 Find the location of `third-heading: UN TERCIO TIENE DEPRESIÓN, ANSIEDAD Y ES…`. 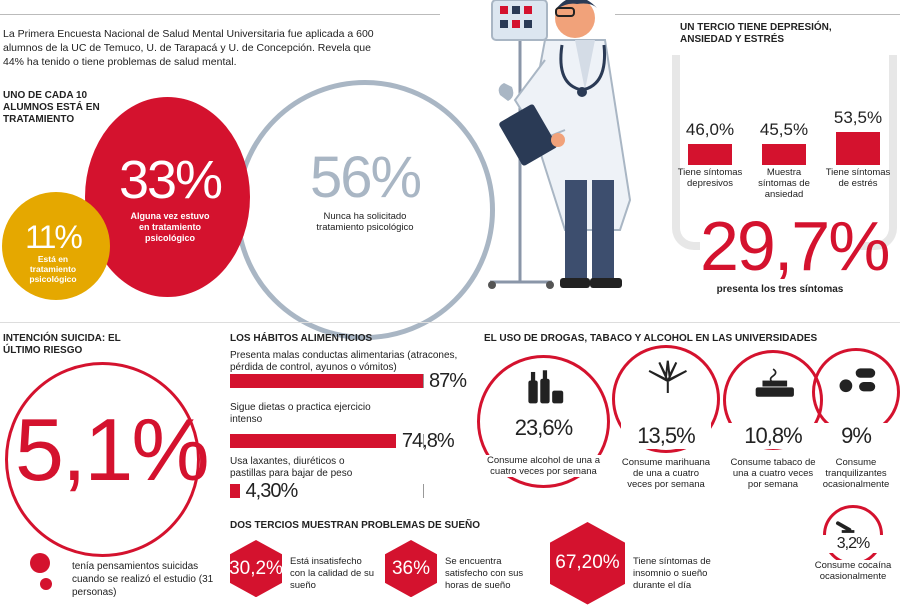

third-heading: UN TERCIO TIENE DEPRESIÓN, ANSIEDAD Y ES… is located at coordinates (756, 33).